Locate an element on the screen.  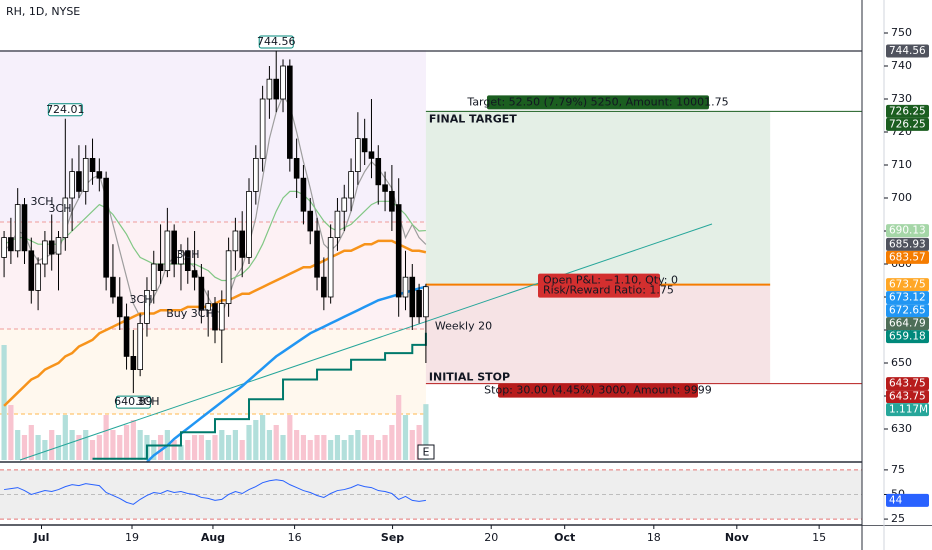
y-tick-label: 650 is located at coordinates (901, 362).